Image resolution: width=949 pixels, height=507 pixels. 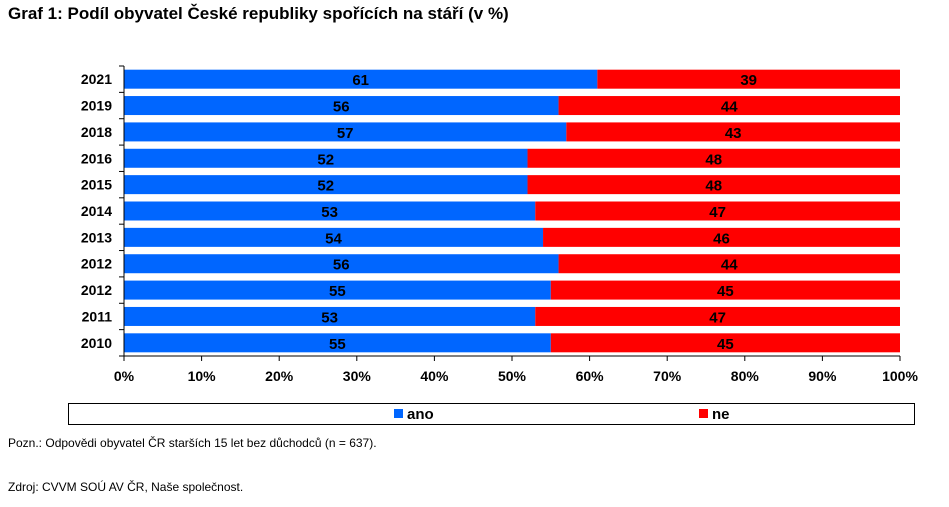 What do you see at coordinates (202, 376) in the screenshot?
I see `x-tick-label-1: 10%` at bounding box center [202, 376].